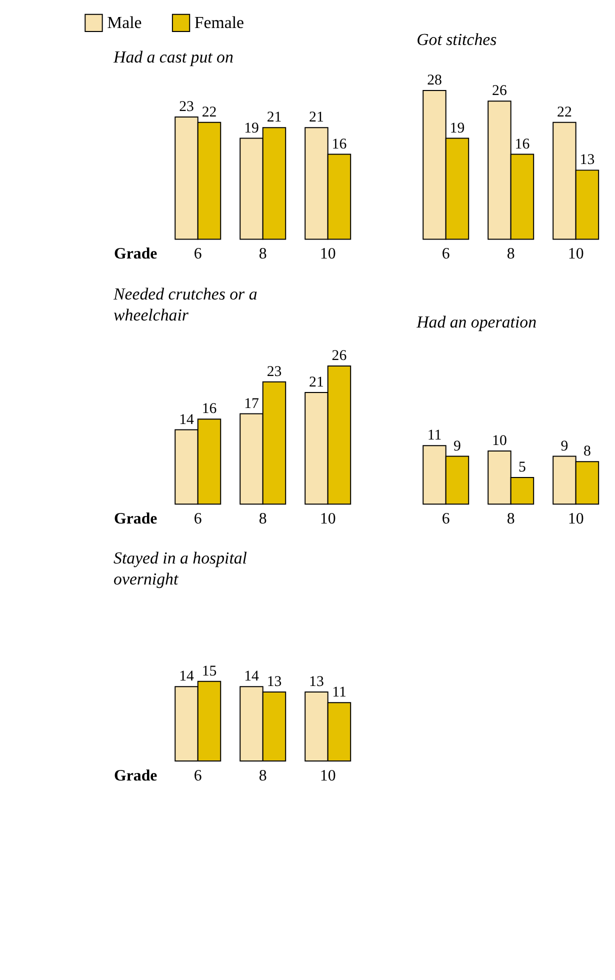  What do you see at coordinates (173, 57) in the screenshot?
I see `chart-title: Had a cast put on` at bounding box center [173, 57].